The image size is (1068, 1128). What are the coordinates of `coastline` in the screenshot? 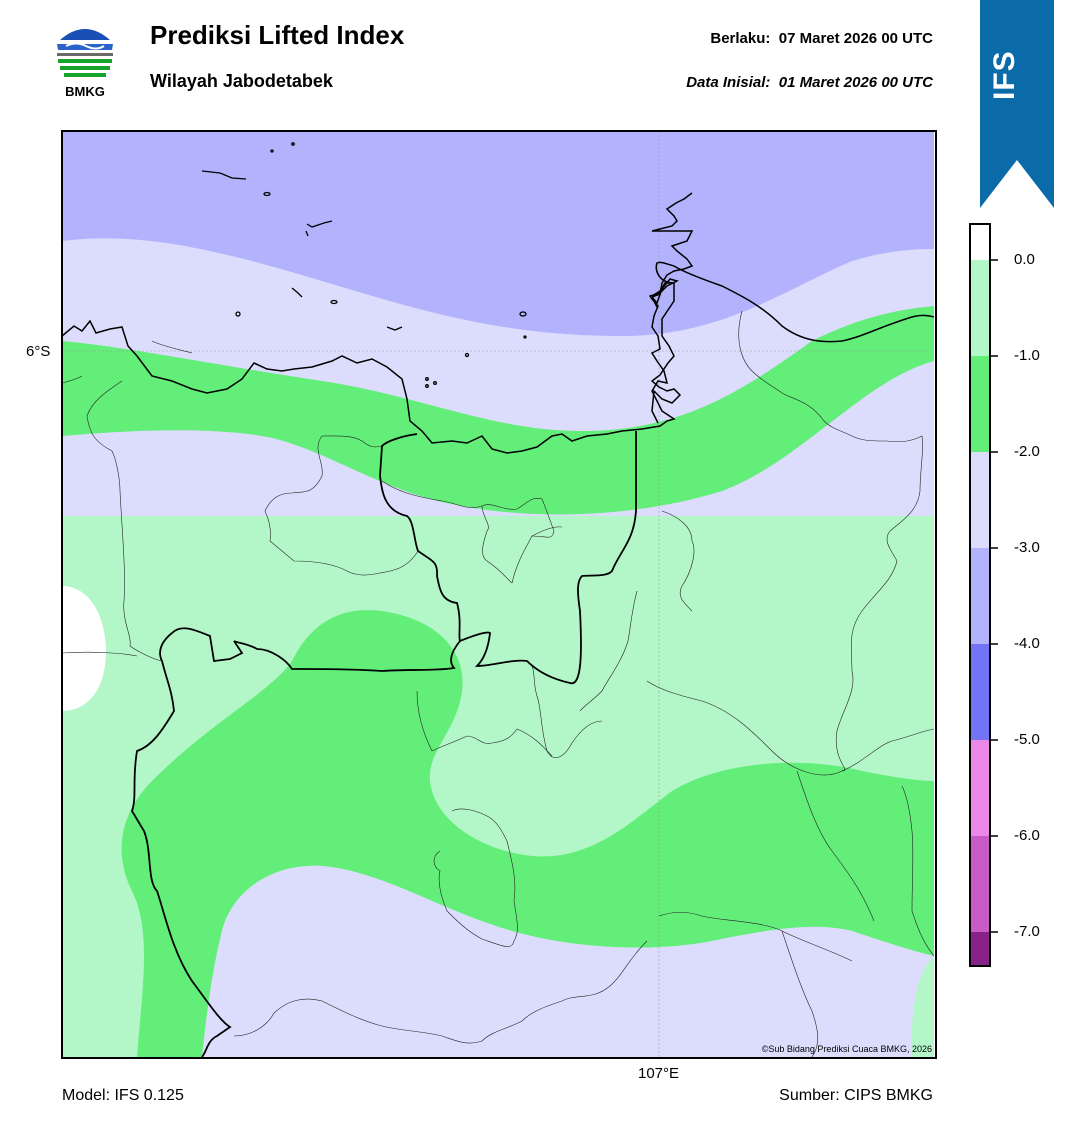 It's located at (378, 323).